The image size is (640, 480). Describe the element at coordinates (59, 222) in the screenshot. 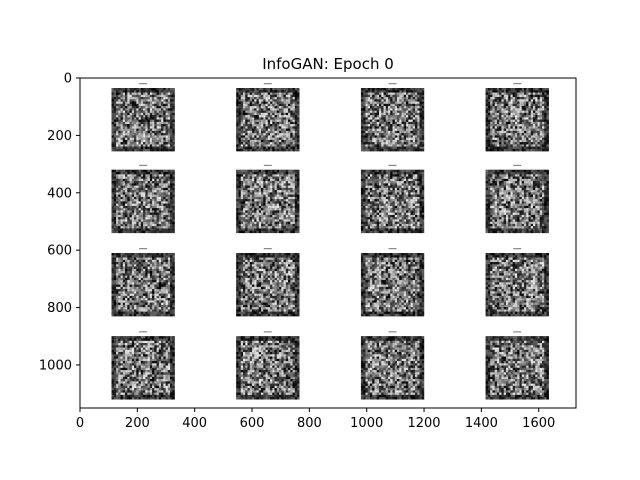

I see `y-axis: 0 200 400 600 800 1000` at that location.